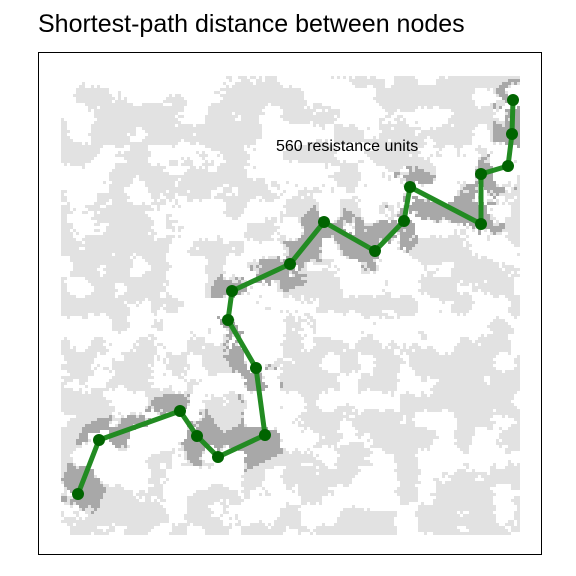 Image resolution: width=576 pixels, height=576 pixels. I want to click on map-title: Shortest-path distance between nodes, so click(251, 24).